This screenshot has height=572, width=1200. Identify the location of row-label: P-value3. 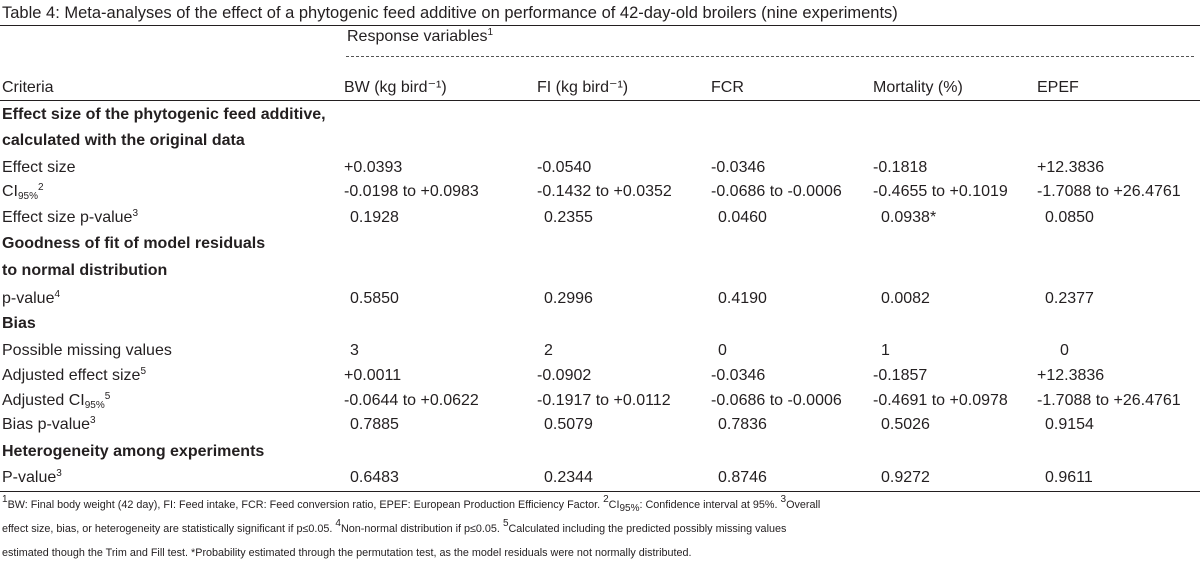
(32, 477).